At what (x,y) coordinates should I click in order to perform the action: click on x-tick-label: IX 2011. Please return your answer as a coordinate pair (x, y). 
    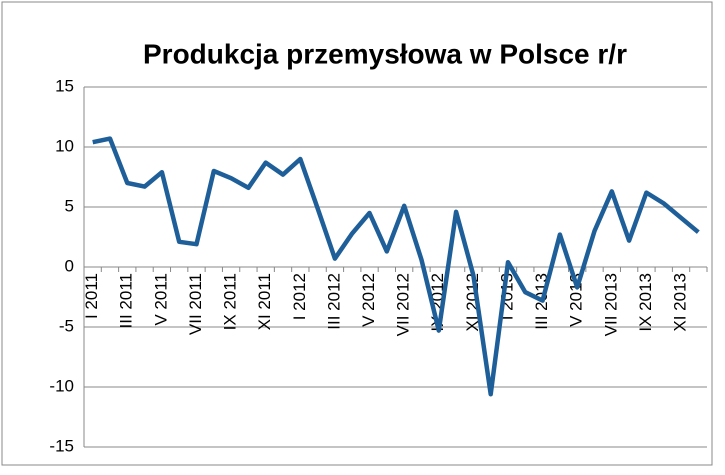
    Looking at the image, I should click on (230, 301).